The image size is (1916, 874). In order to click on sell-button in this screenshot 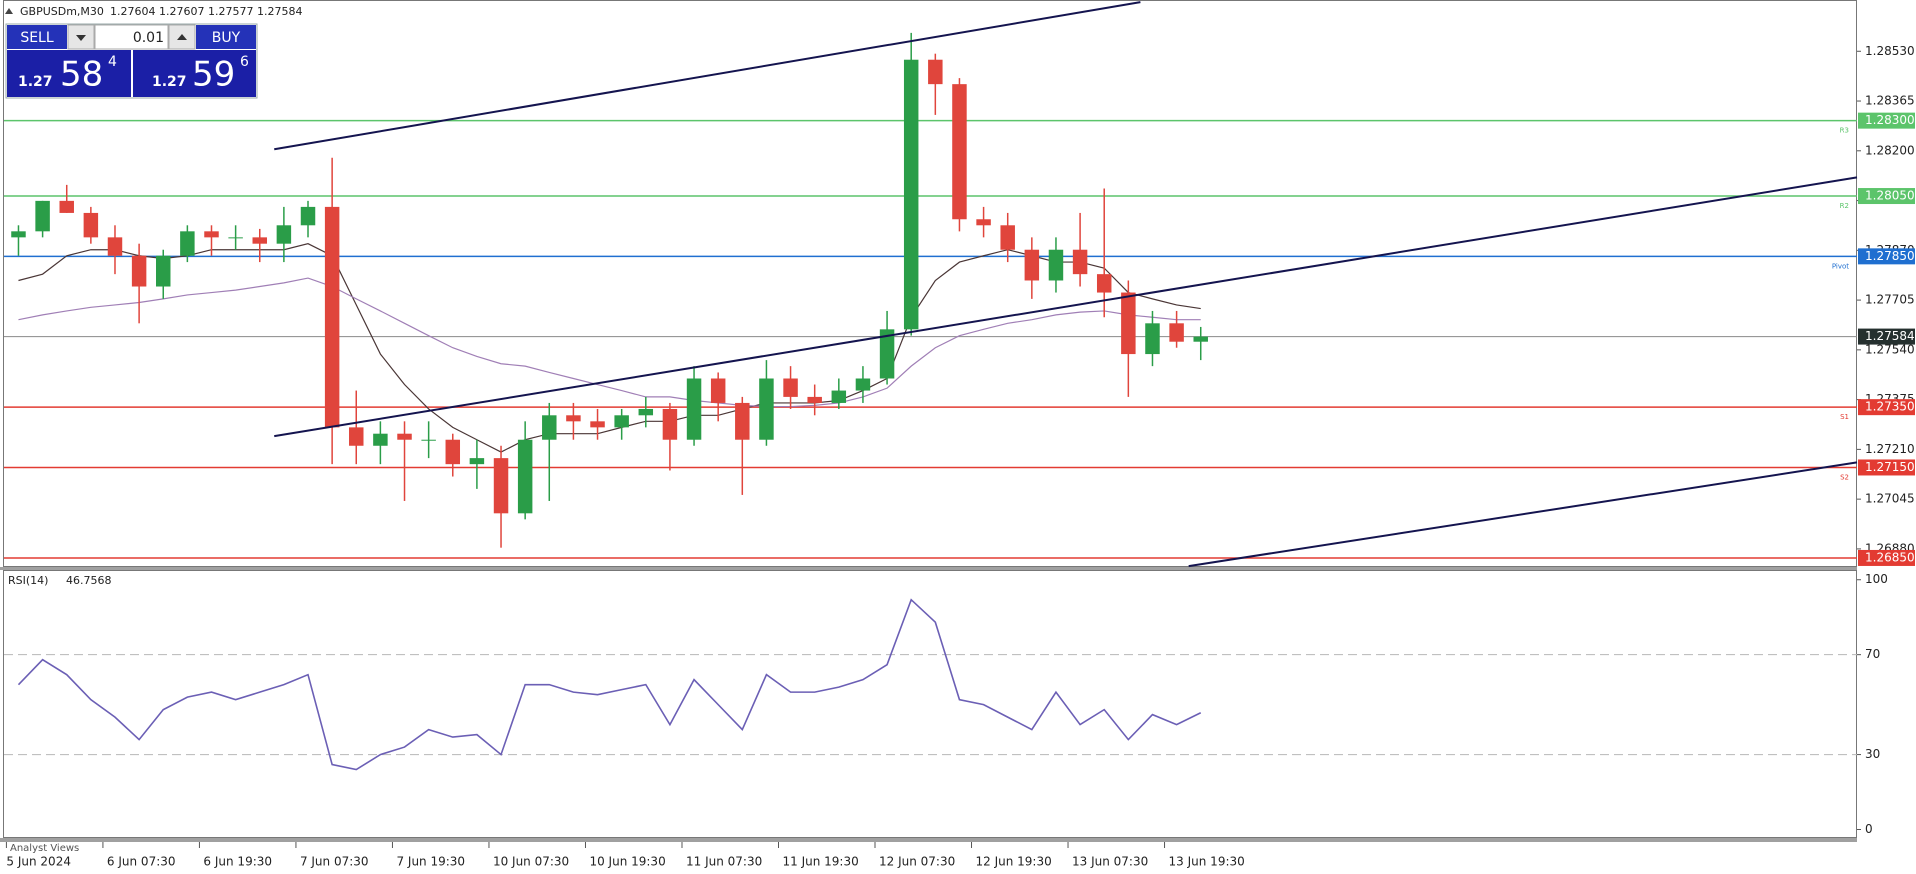, I will do `click(37, 37)`.